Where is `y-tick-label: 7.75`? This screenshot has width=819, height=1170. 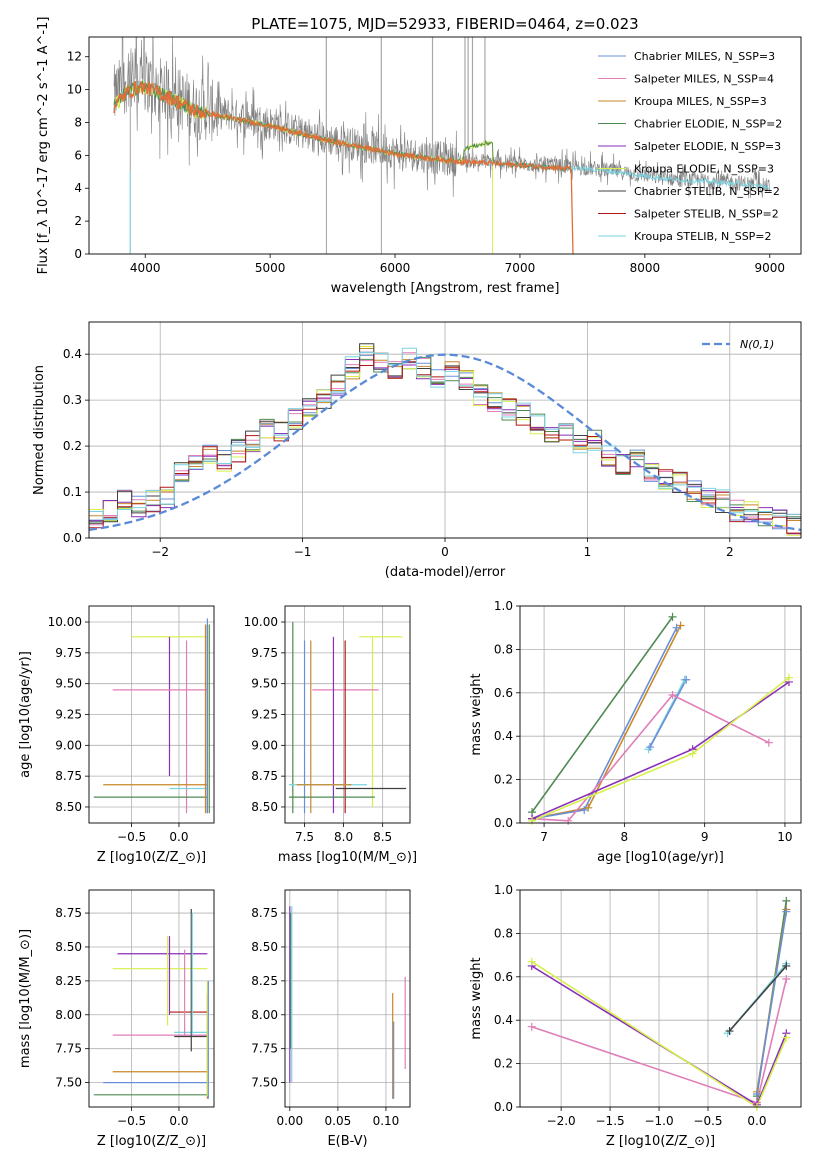 y-tick-label: 7.75 is located at coordinates (264, 1049).